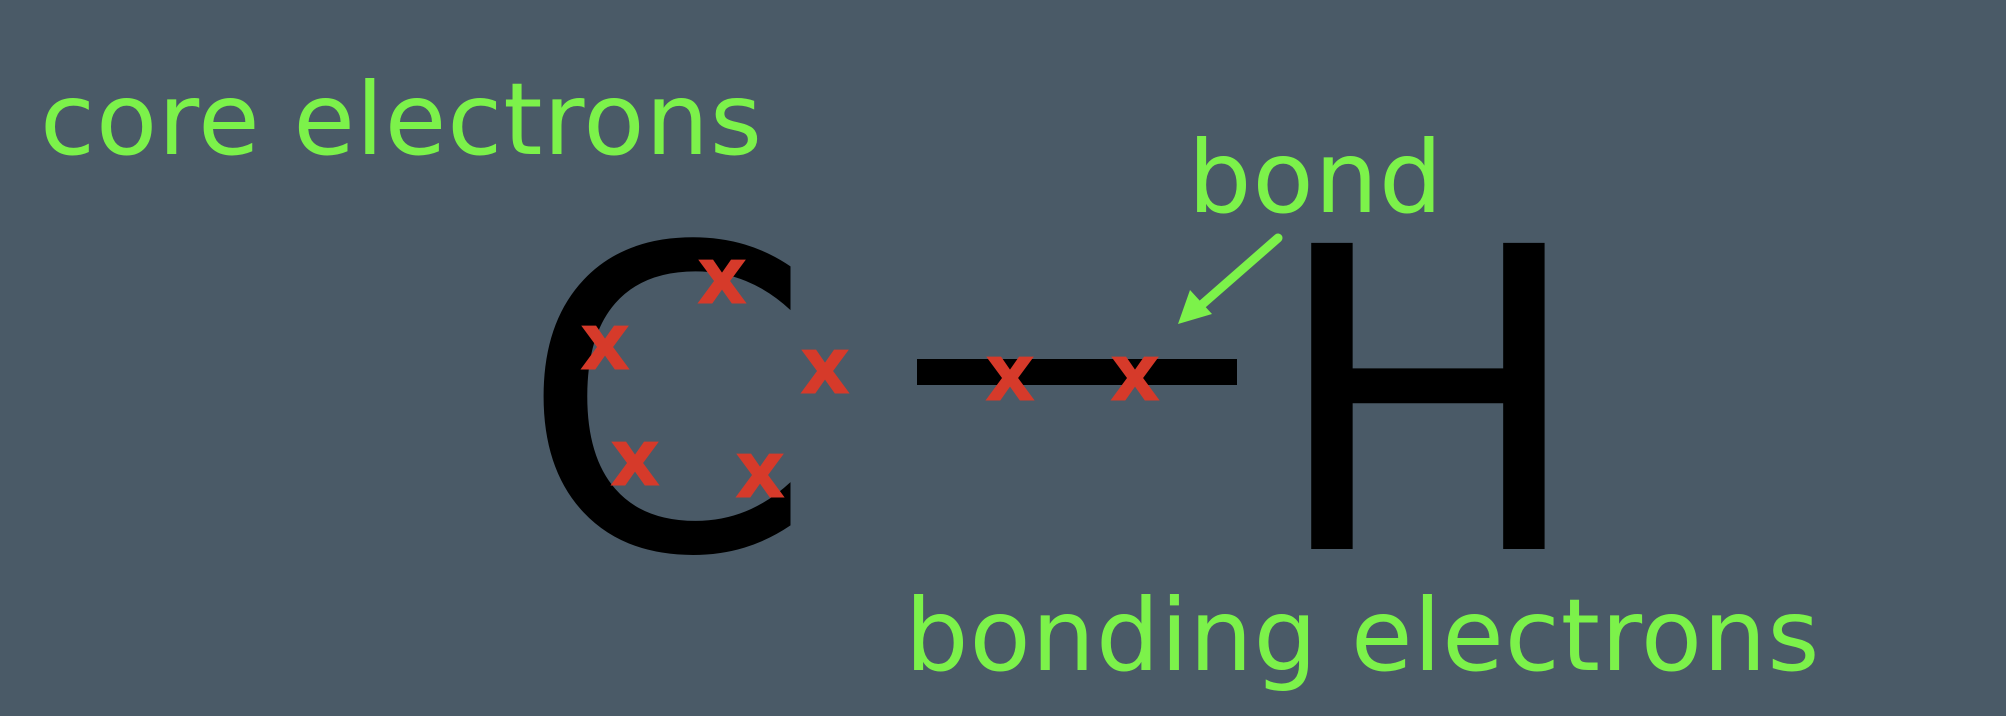 The height and width of the screenshot is (716, 2006). I want to click on core-electron-1: x, so click(722, 276).